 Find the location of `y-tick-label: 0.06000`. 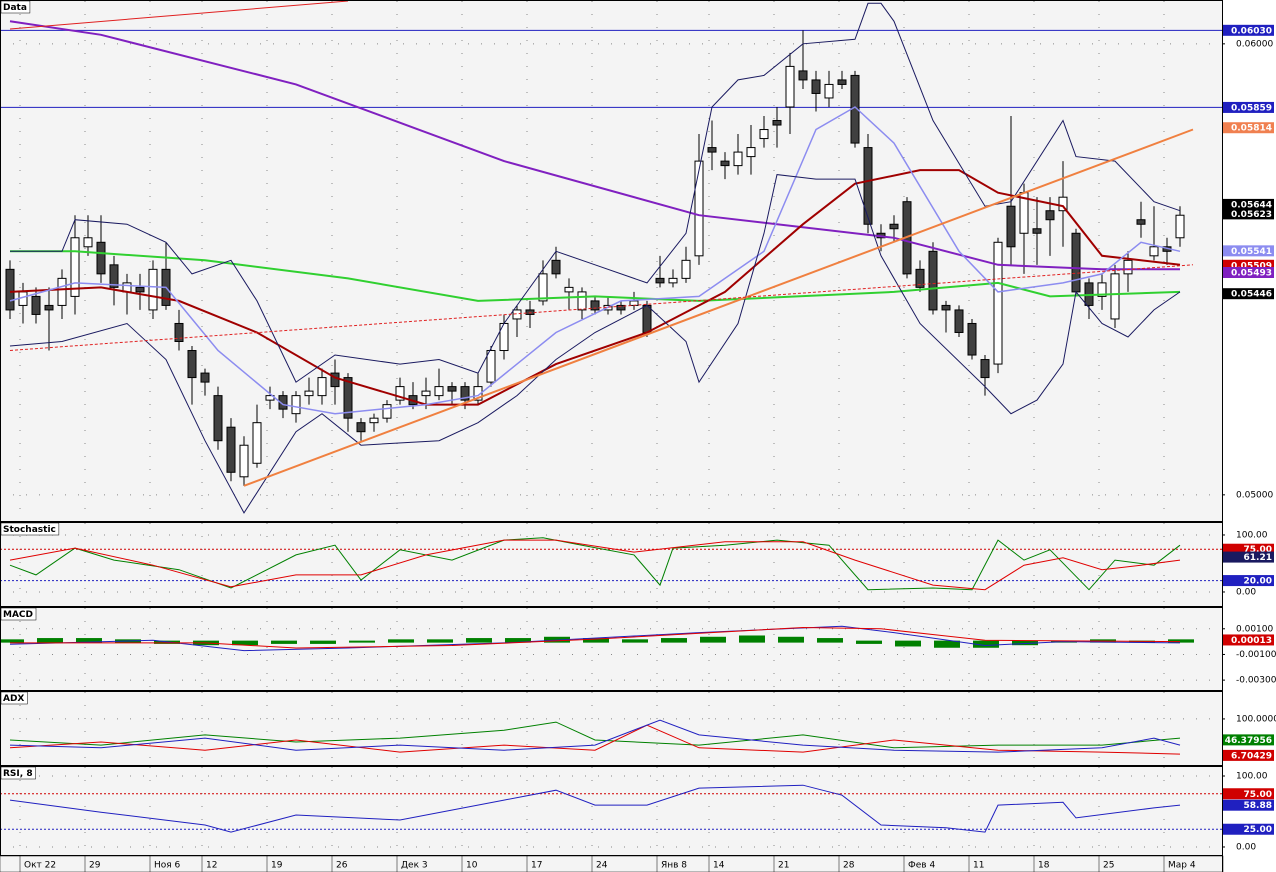

y-tick-label: 0.06000 is located at coordinates (1254, 44).